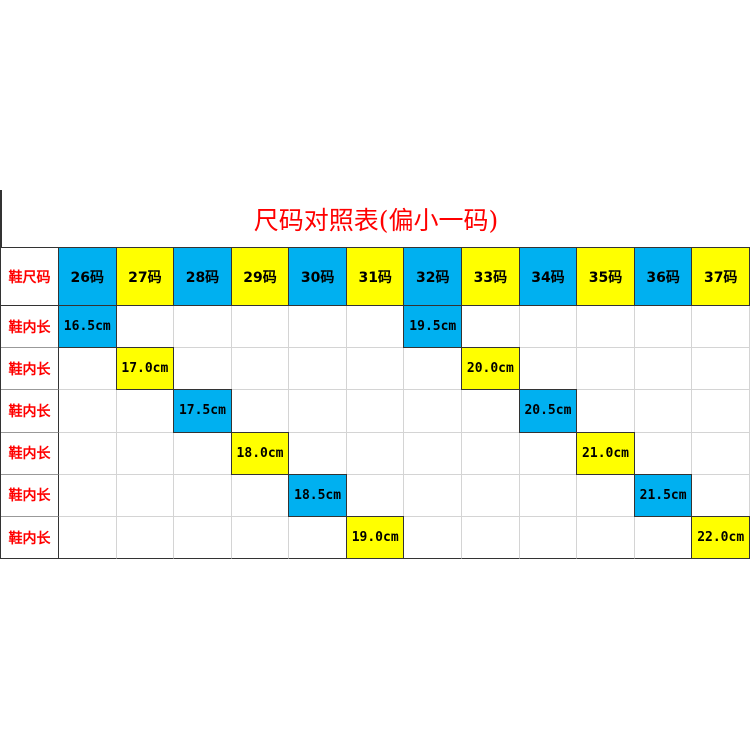  What do you see at coordinates (433, 327) in the screenshot?
I see `length-cell: 19.5cm` at bounding box center [433, 327].